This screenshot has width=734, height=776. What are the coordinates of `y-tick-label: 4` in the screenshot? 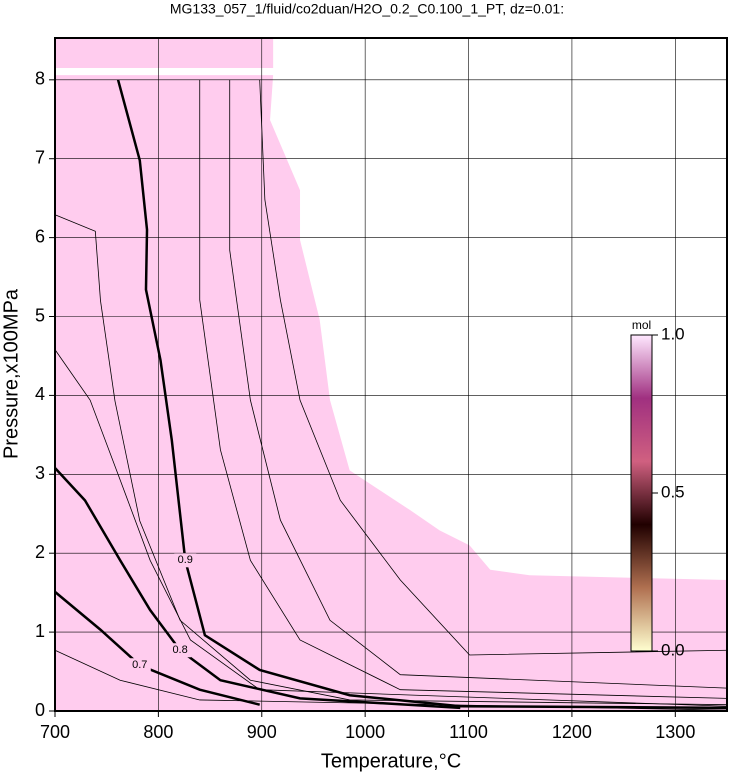 It's located at (40, 394).